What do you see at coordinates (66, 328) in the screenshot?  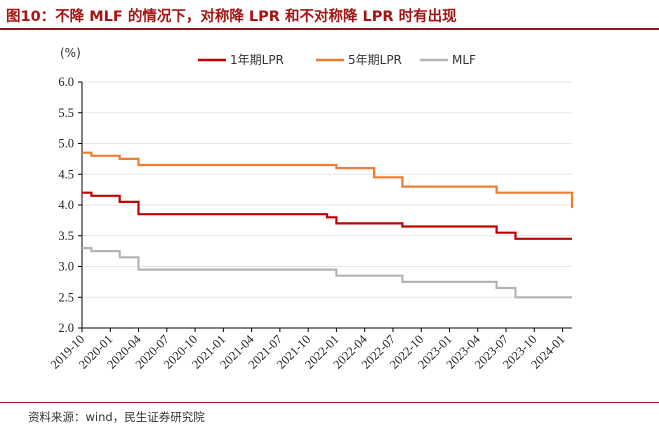 I see `y-tick-label: 2.0` at bounding box center [66, 328].